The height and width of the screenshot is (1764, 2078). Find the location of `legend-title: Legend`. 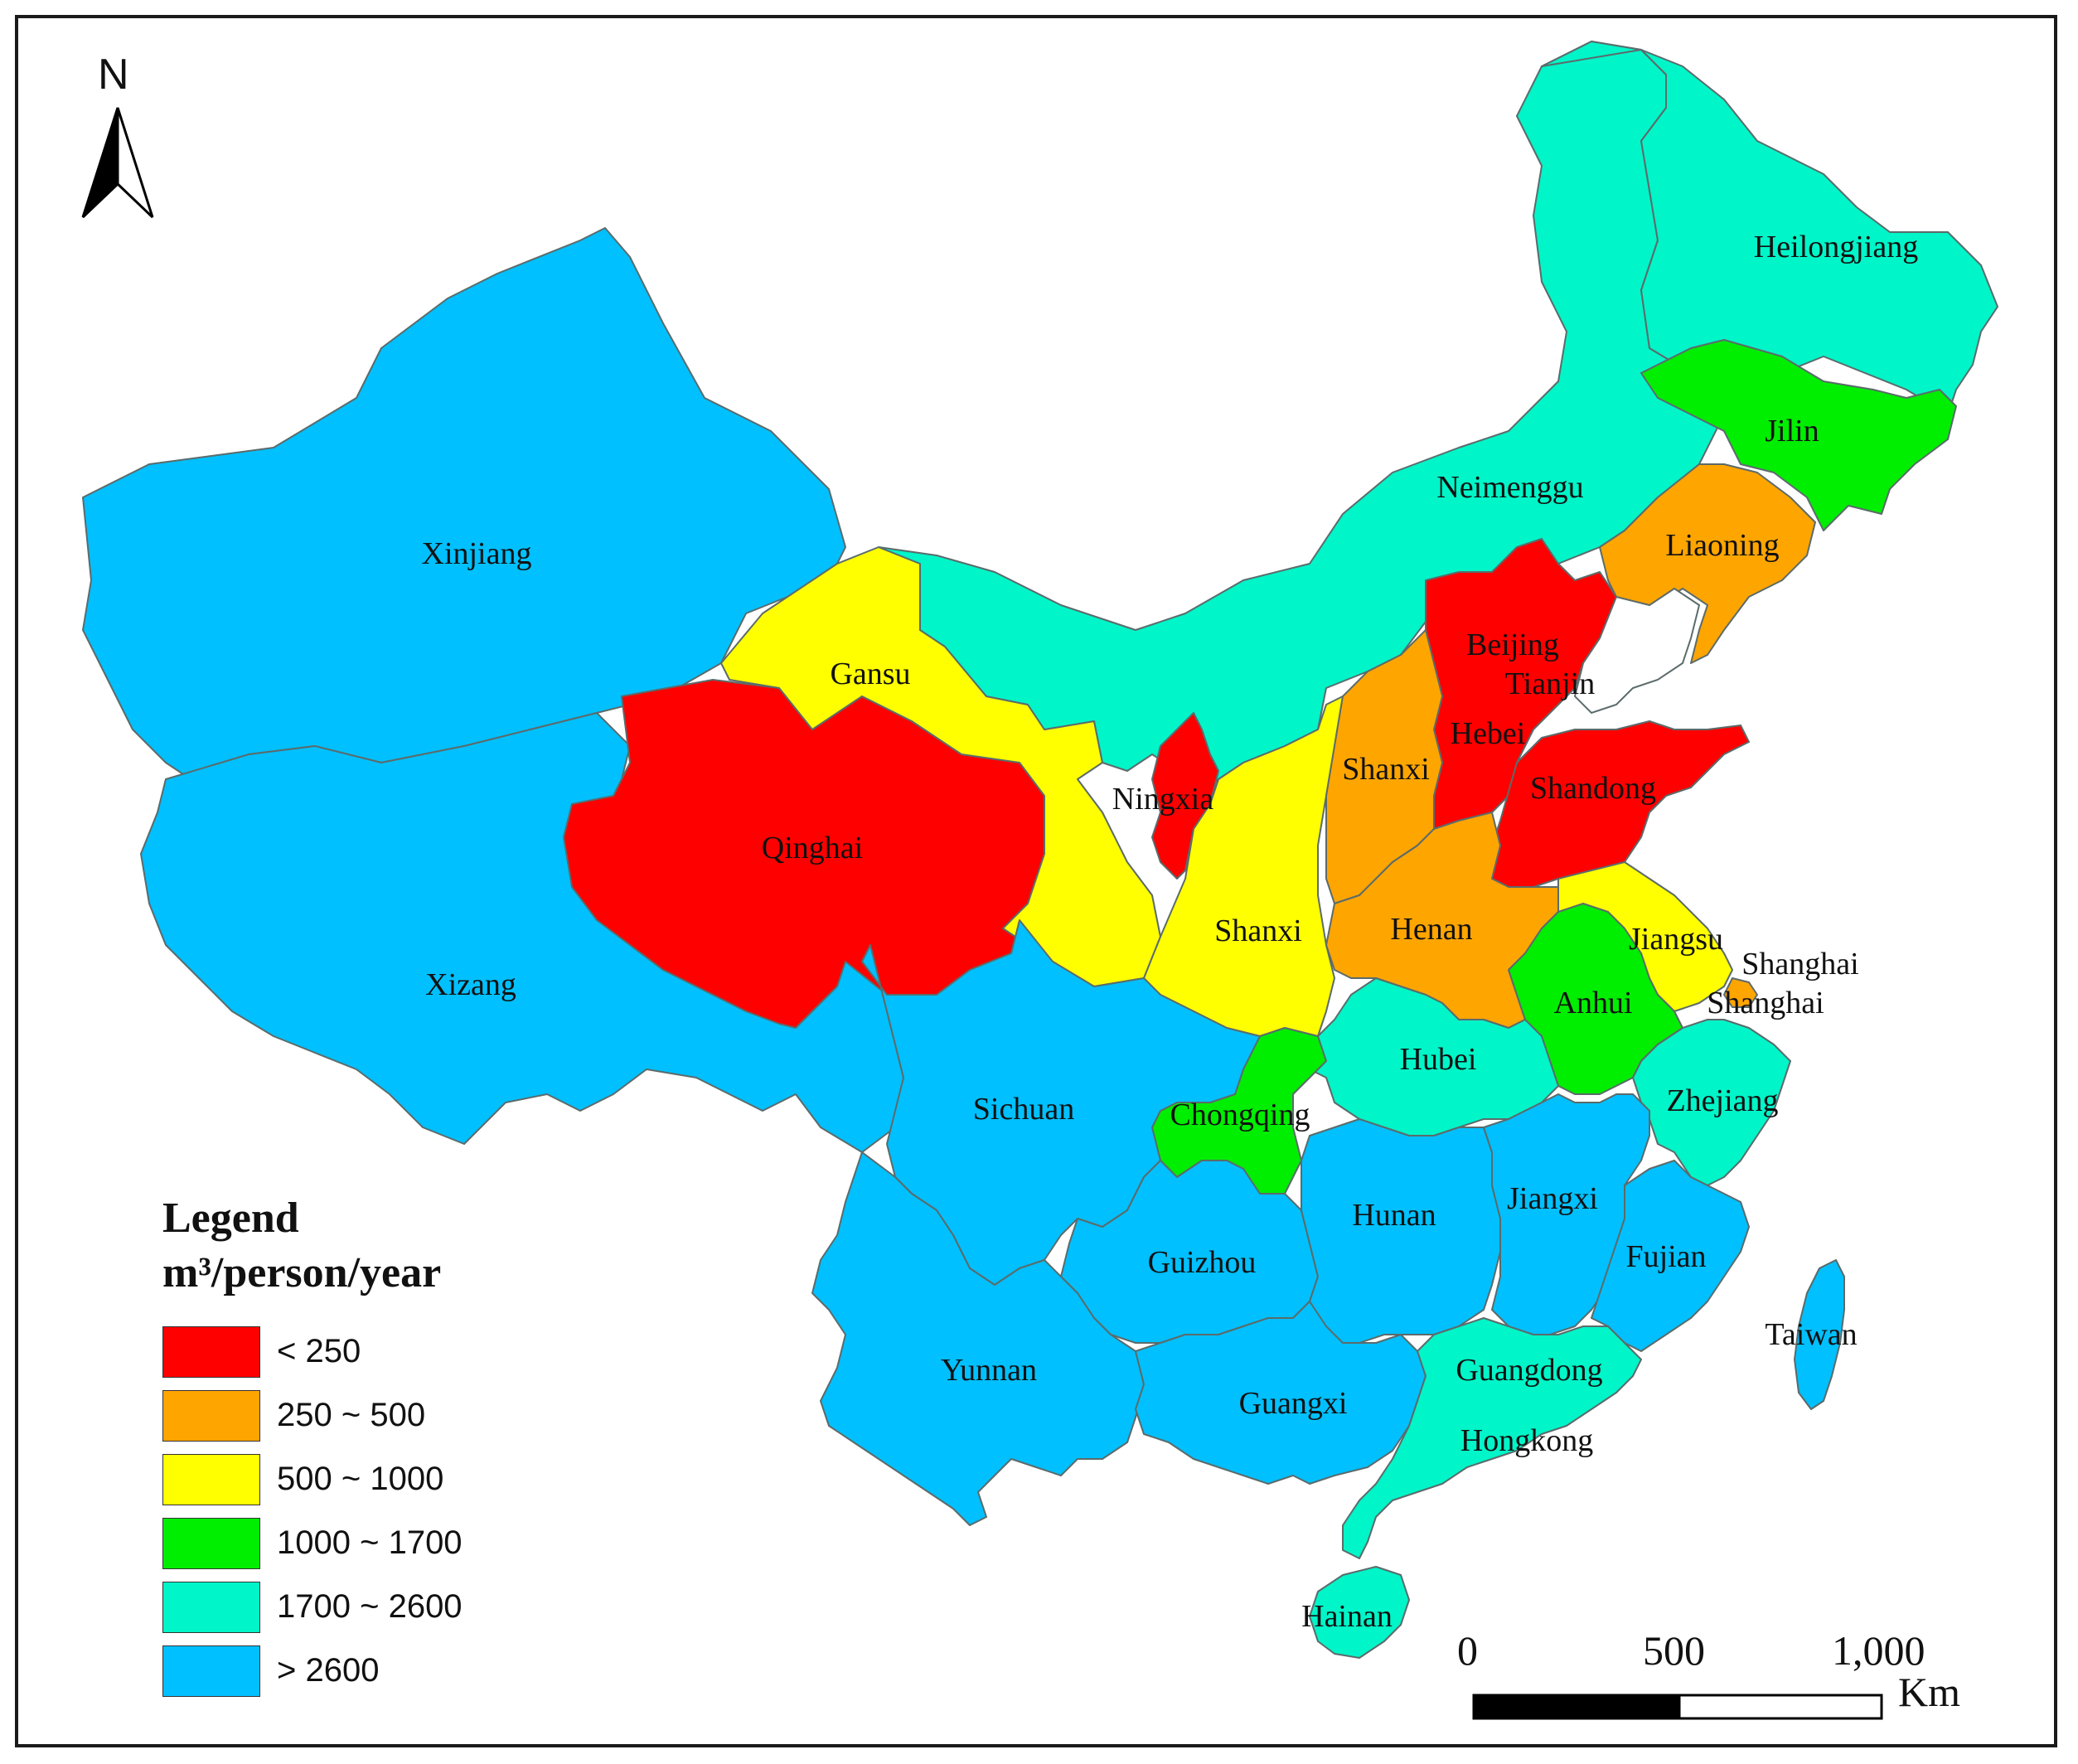

legend-title: Legend is located at coordinates (231, 1218).